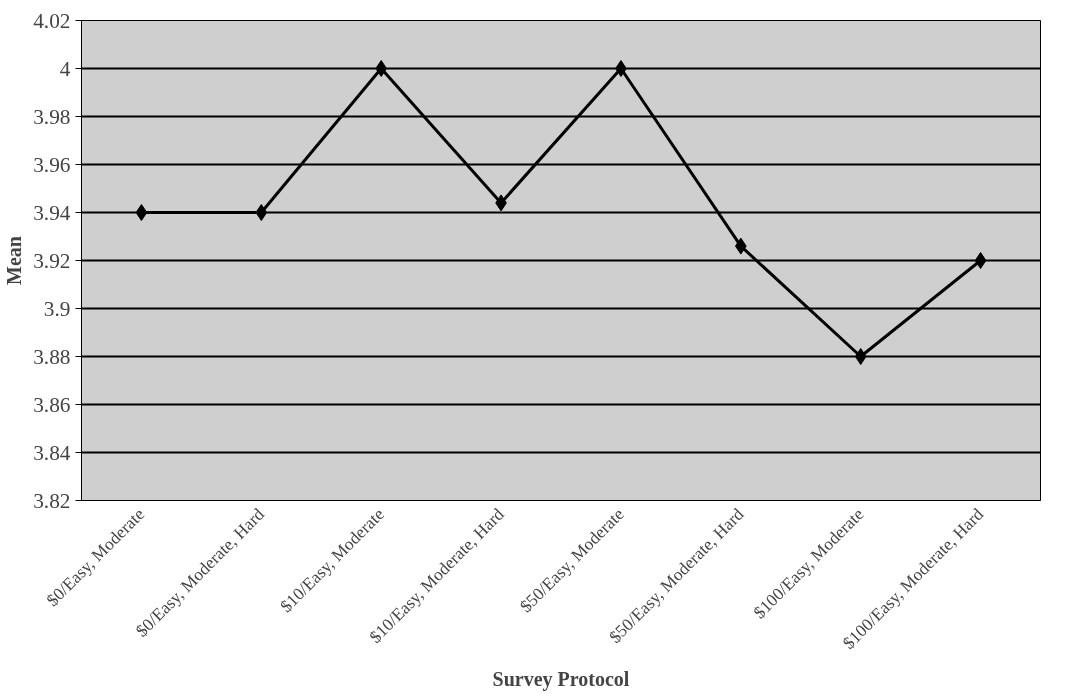 Image resolution: width=1078 pixels, height=700 pixels. Describe the element at coordinates (52, 20) in the screenshot. I see `y-tick-label: 4.02` at that location.